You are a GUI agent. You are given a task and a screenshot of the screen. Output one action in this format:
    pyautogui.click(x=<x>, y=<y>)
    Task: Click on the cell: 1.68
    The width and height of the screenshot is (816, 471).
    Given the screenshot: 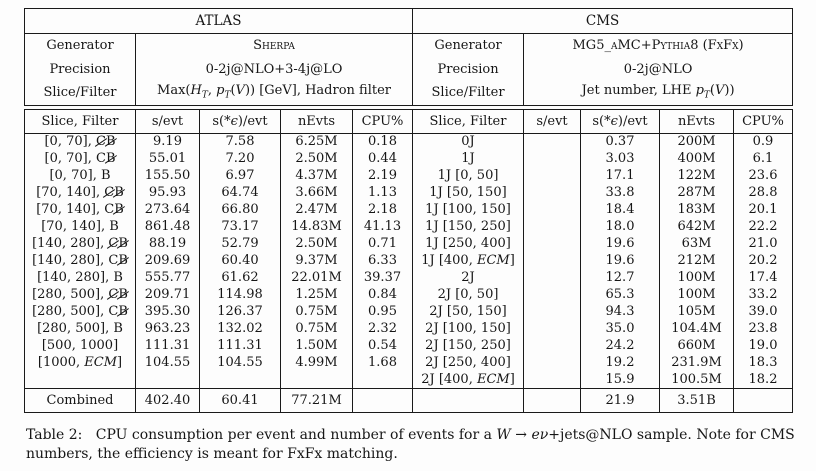 What is the action you would take?
    pyautogui.click(x=382, y=363)
    